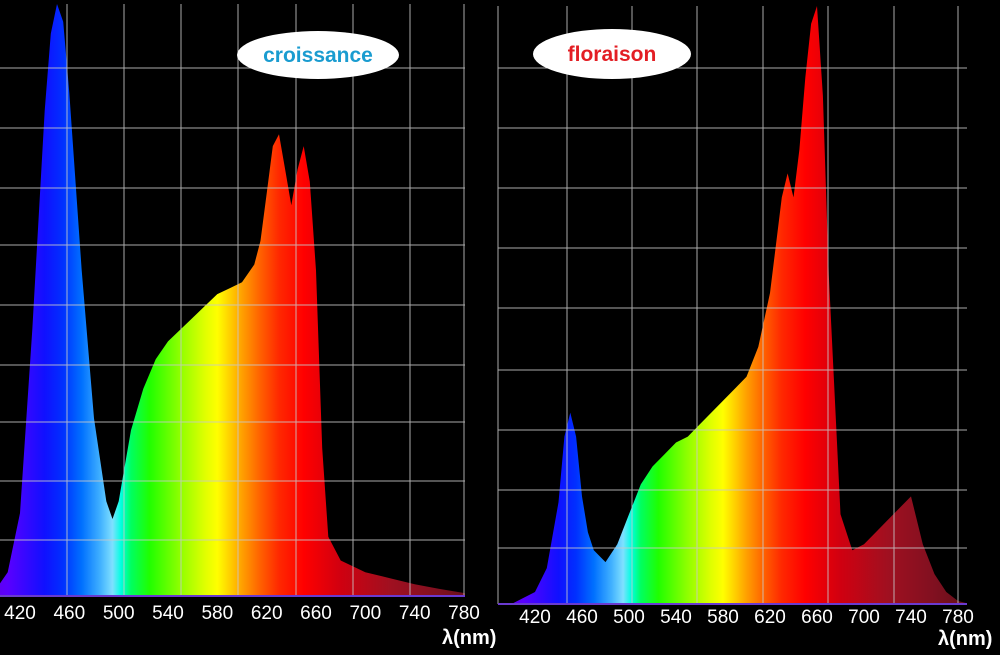 The width and height of the screenshot is (1000, 655). I want to click on croissance-xlabel: λ(nm), so click(469, 638).